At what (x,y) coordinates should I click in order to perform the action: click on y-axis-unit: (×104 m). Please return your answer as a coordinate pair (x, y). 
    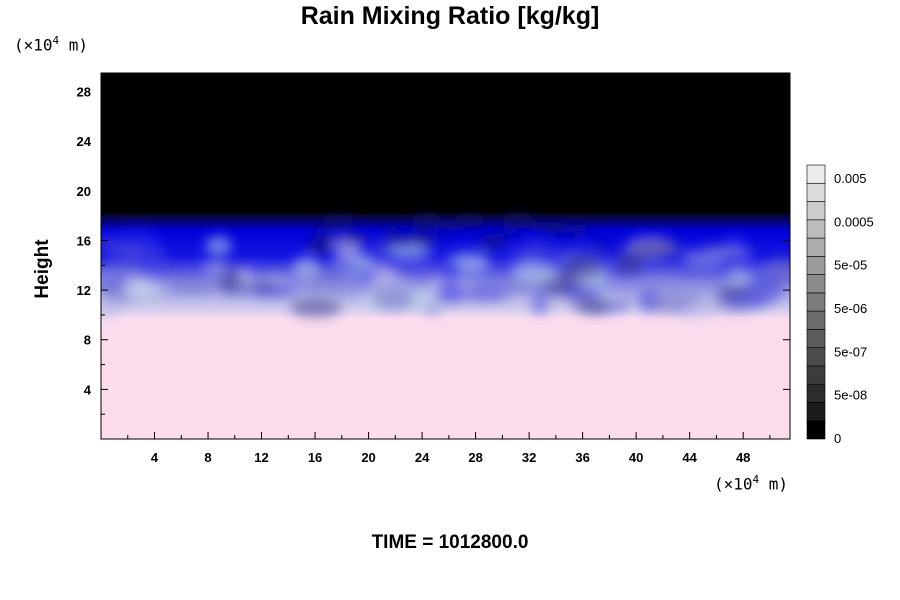
    Looking at the image, I should click on (51, 44).